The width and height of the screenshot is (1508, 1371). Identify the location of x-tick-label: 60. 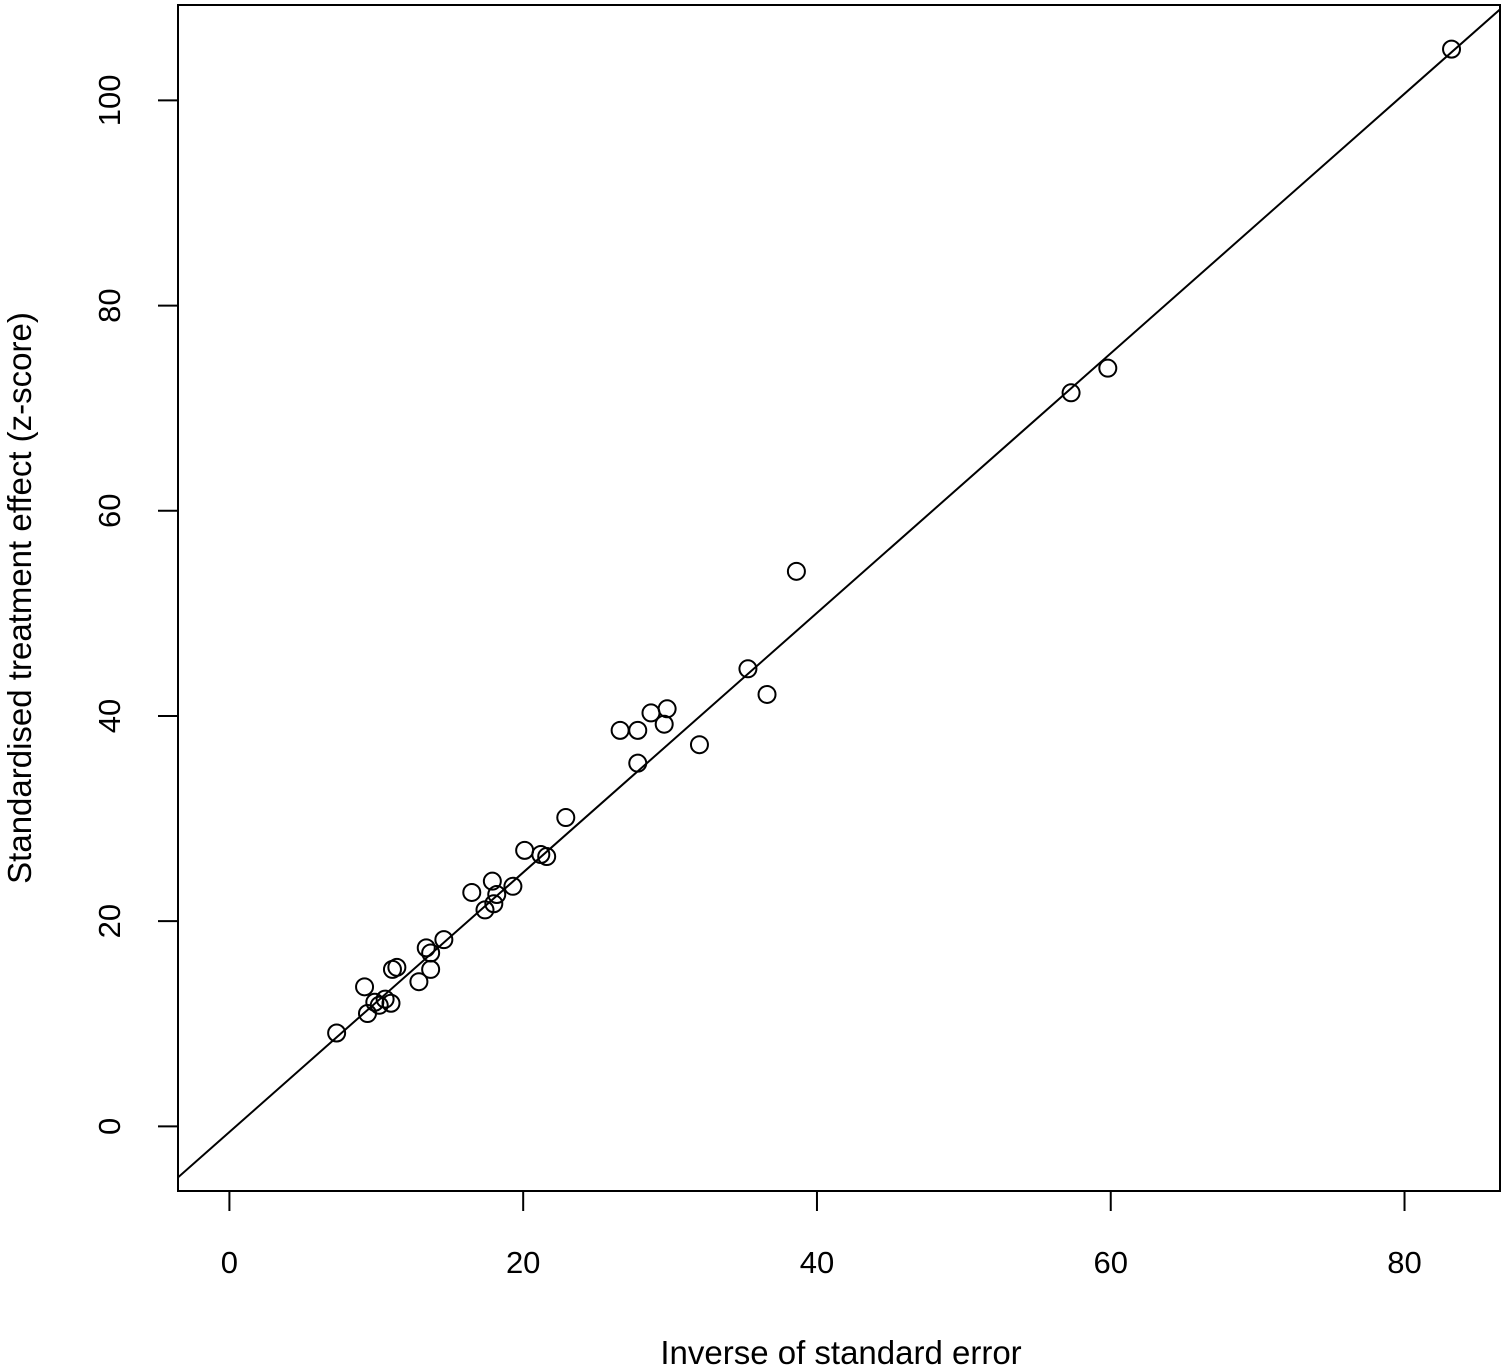
(1111, 1262).